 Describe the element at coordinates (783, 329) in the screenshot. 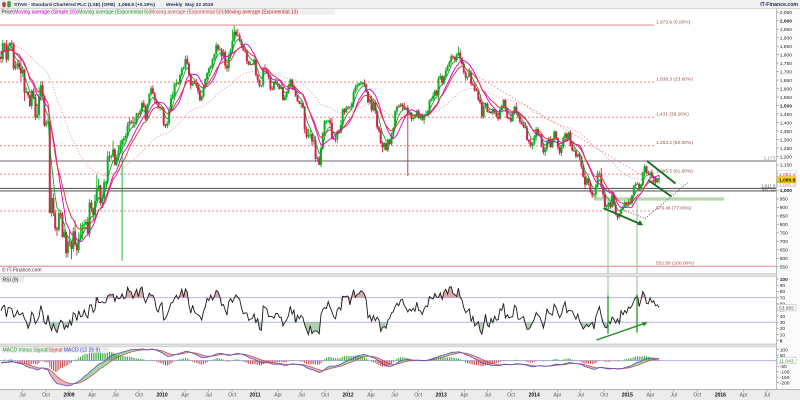

I see `svg-text: 20` at that location.